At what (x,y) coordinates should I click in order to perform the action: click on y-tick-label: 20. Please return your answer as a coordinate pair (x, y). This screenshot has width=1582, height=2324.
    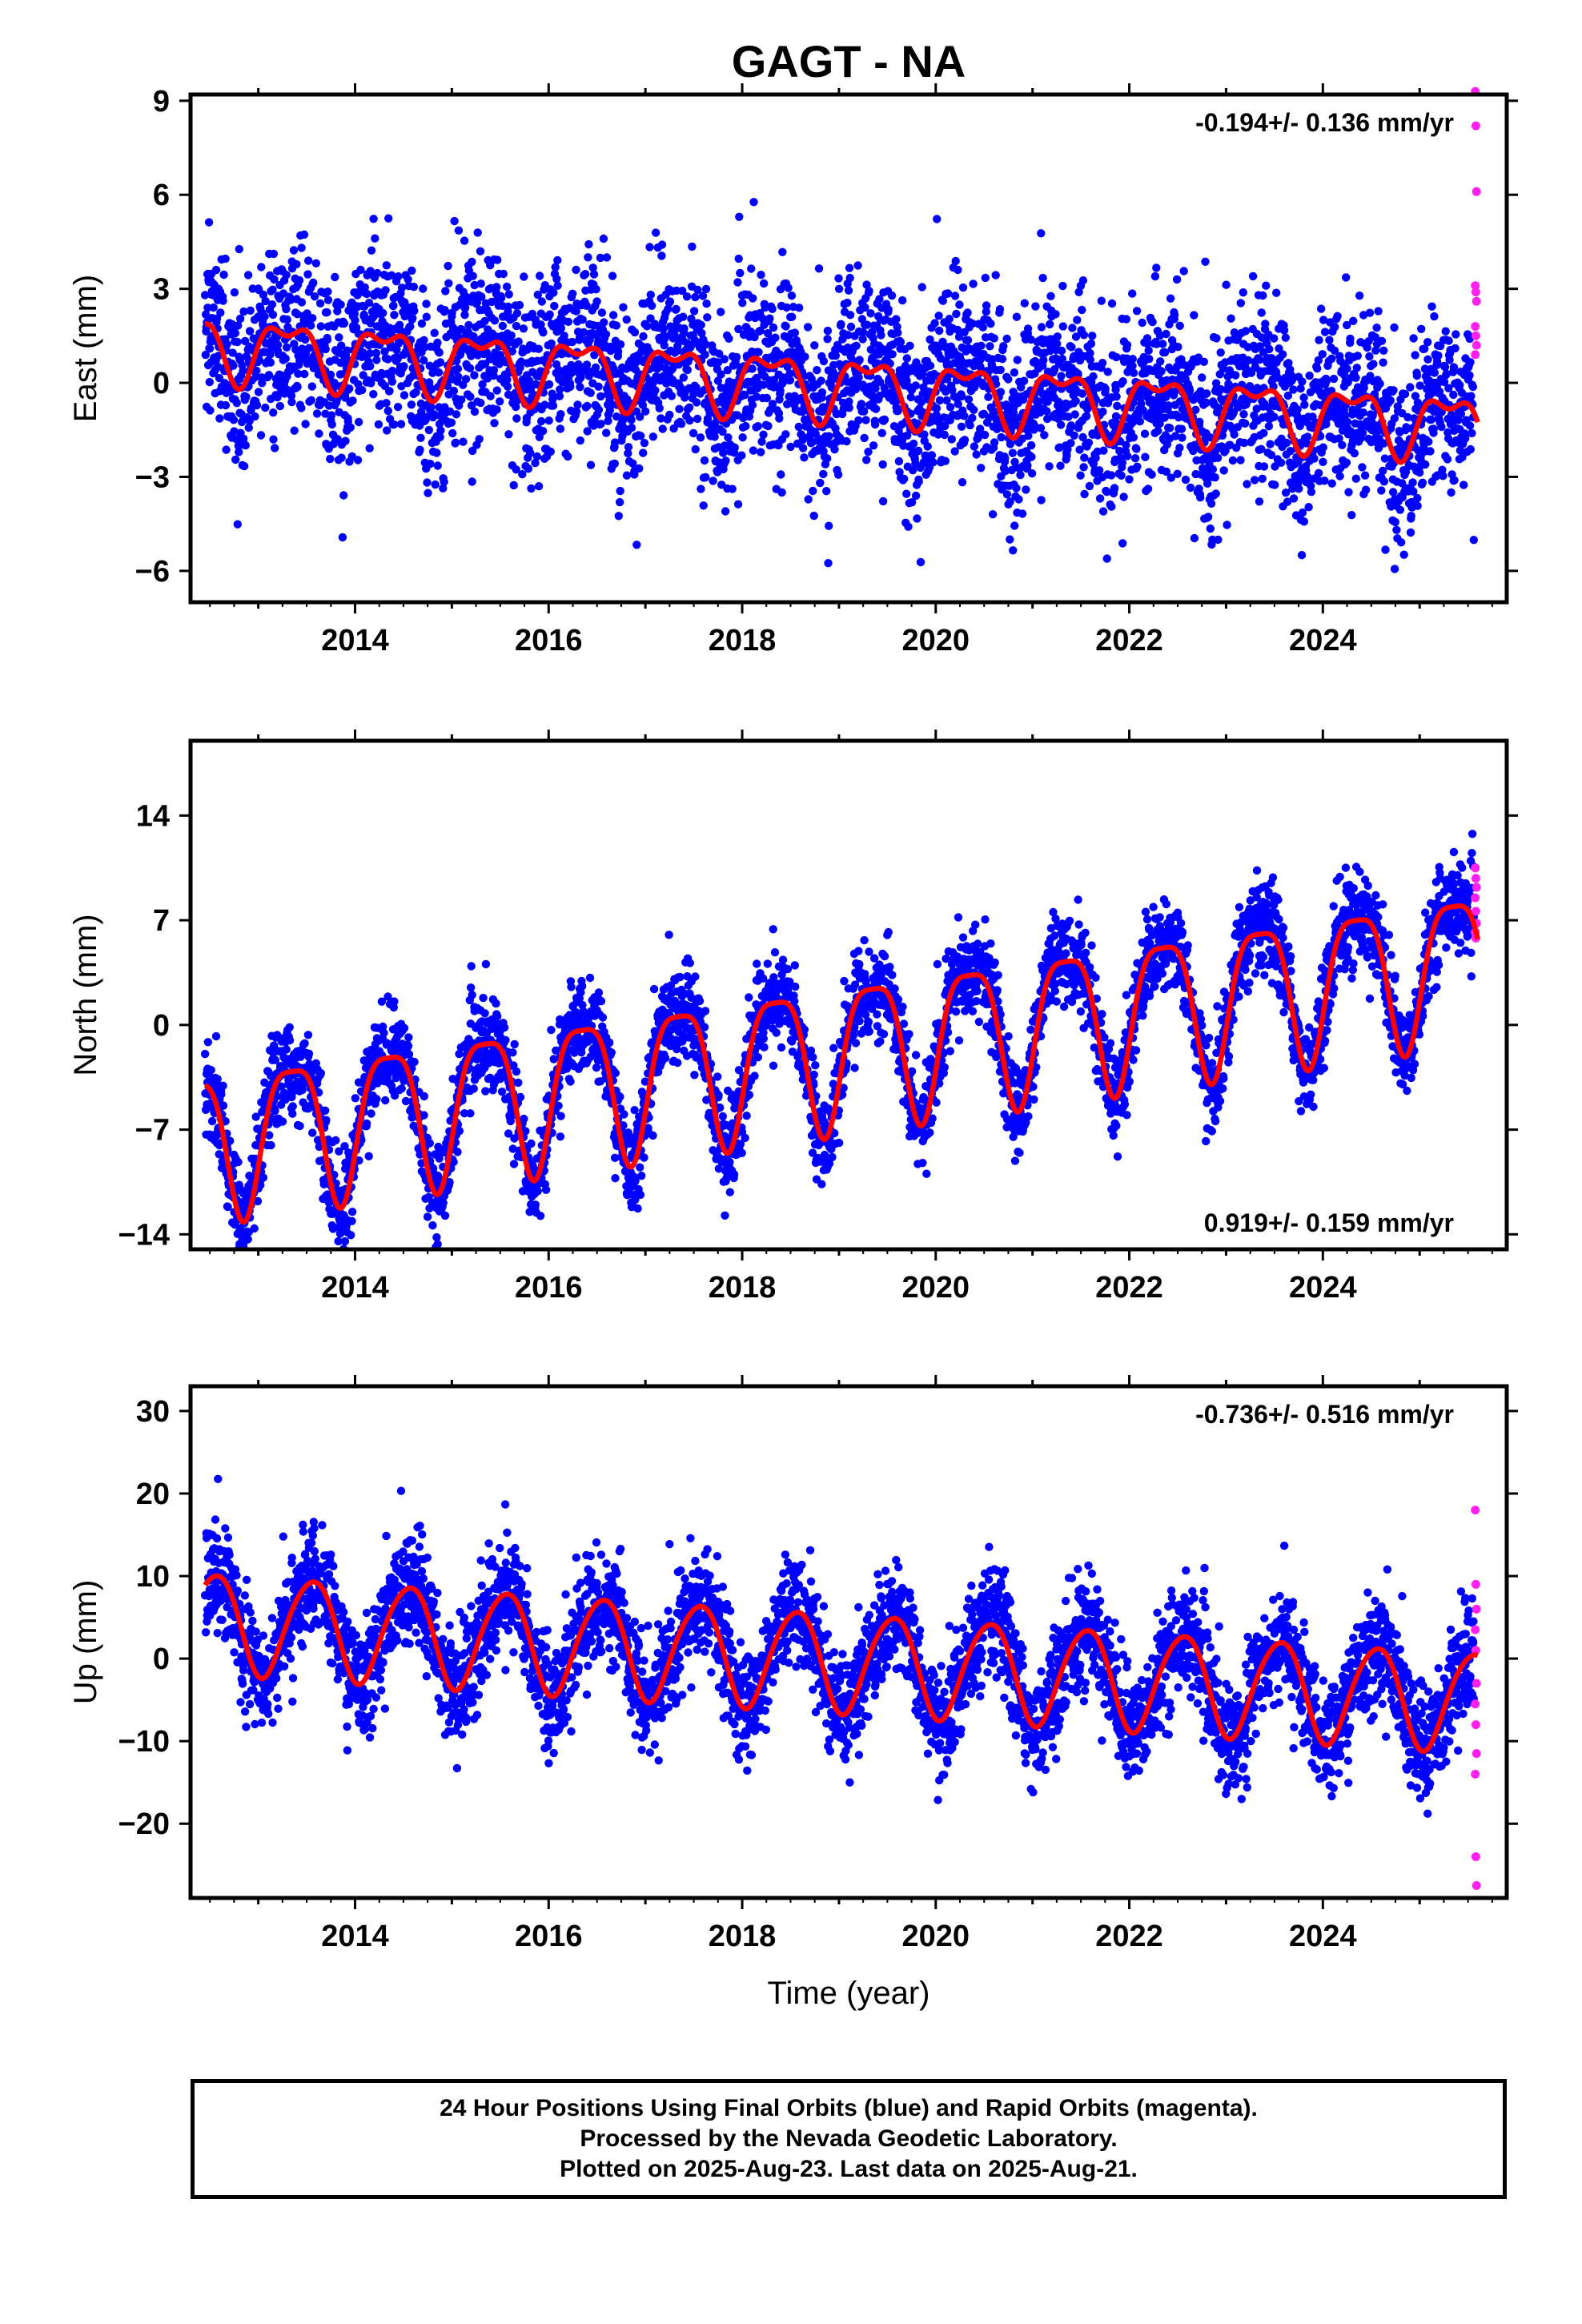
    Looking at the image, I should click on (153, 1494).